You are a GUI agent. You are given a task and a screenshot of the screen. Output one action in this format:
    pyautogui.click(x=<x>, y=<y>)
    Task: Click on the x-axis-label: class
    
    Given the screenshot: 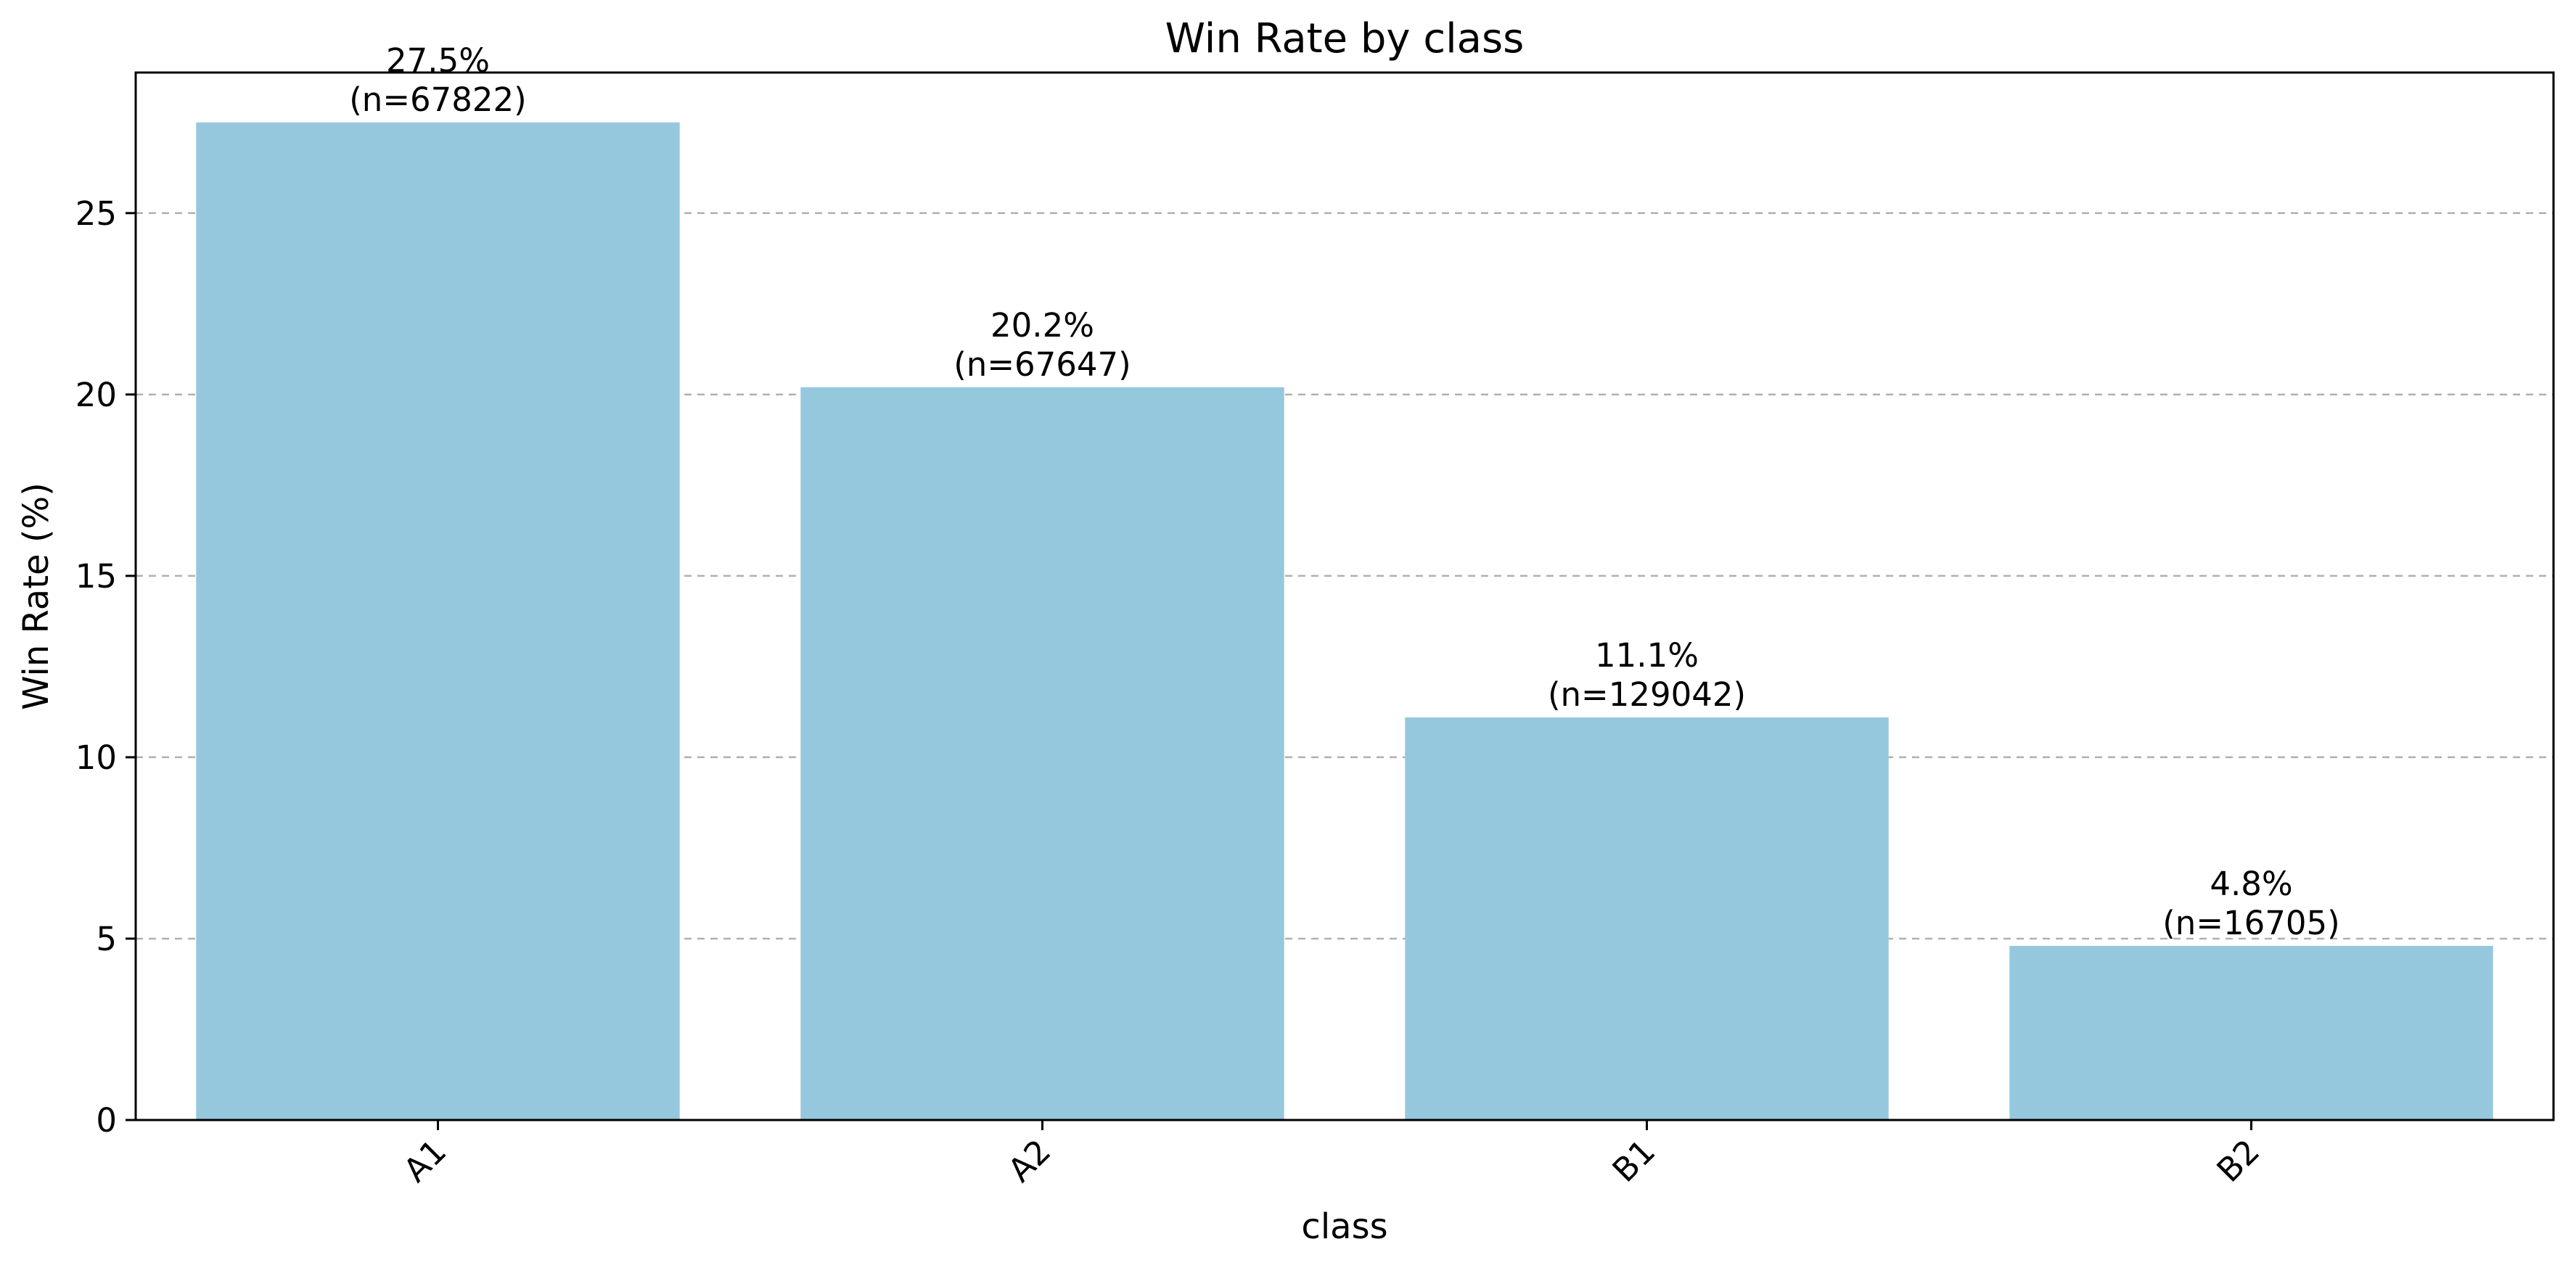 What is the action you would take?
    pyautogui.click(x=1344, y=1227)
    